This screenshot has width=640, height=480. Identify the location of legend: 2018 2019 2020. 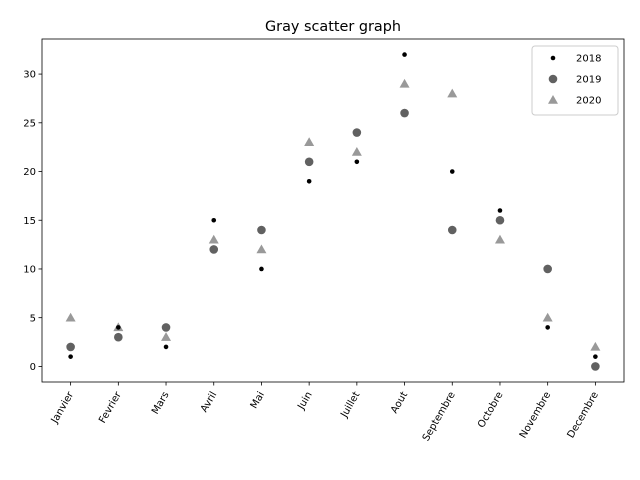
(575, 80).